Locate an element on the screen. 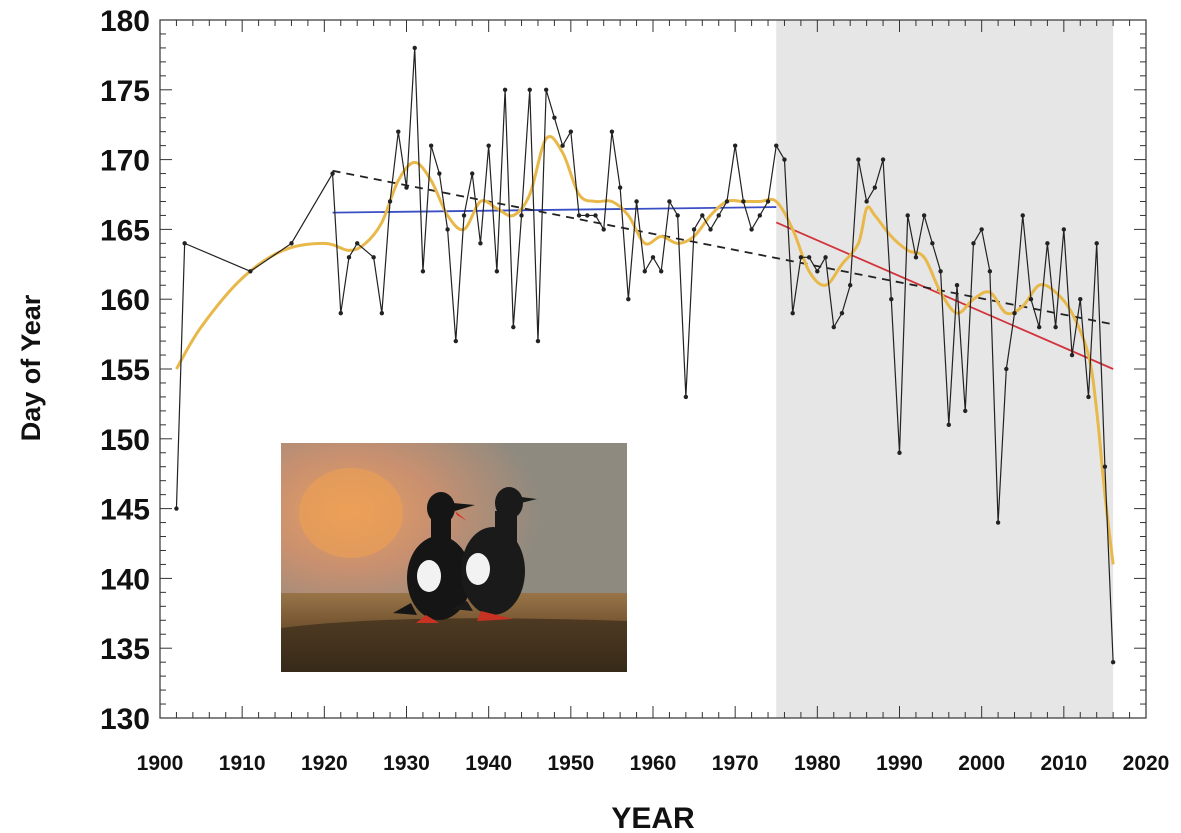 The width and height of the screenshot is (1181, 833). y-tick-label: 135 is located at coordinates (125, 649).